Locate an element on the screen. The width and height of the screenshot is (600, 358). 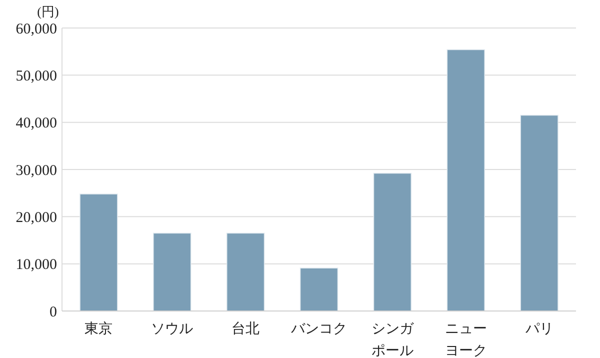
y-tick-label: 60,000 is located at coordinates (36, 29).